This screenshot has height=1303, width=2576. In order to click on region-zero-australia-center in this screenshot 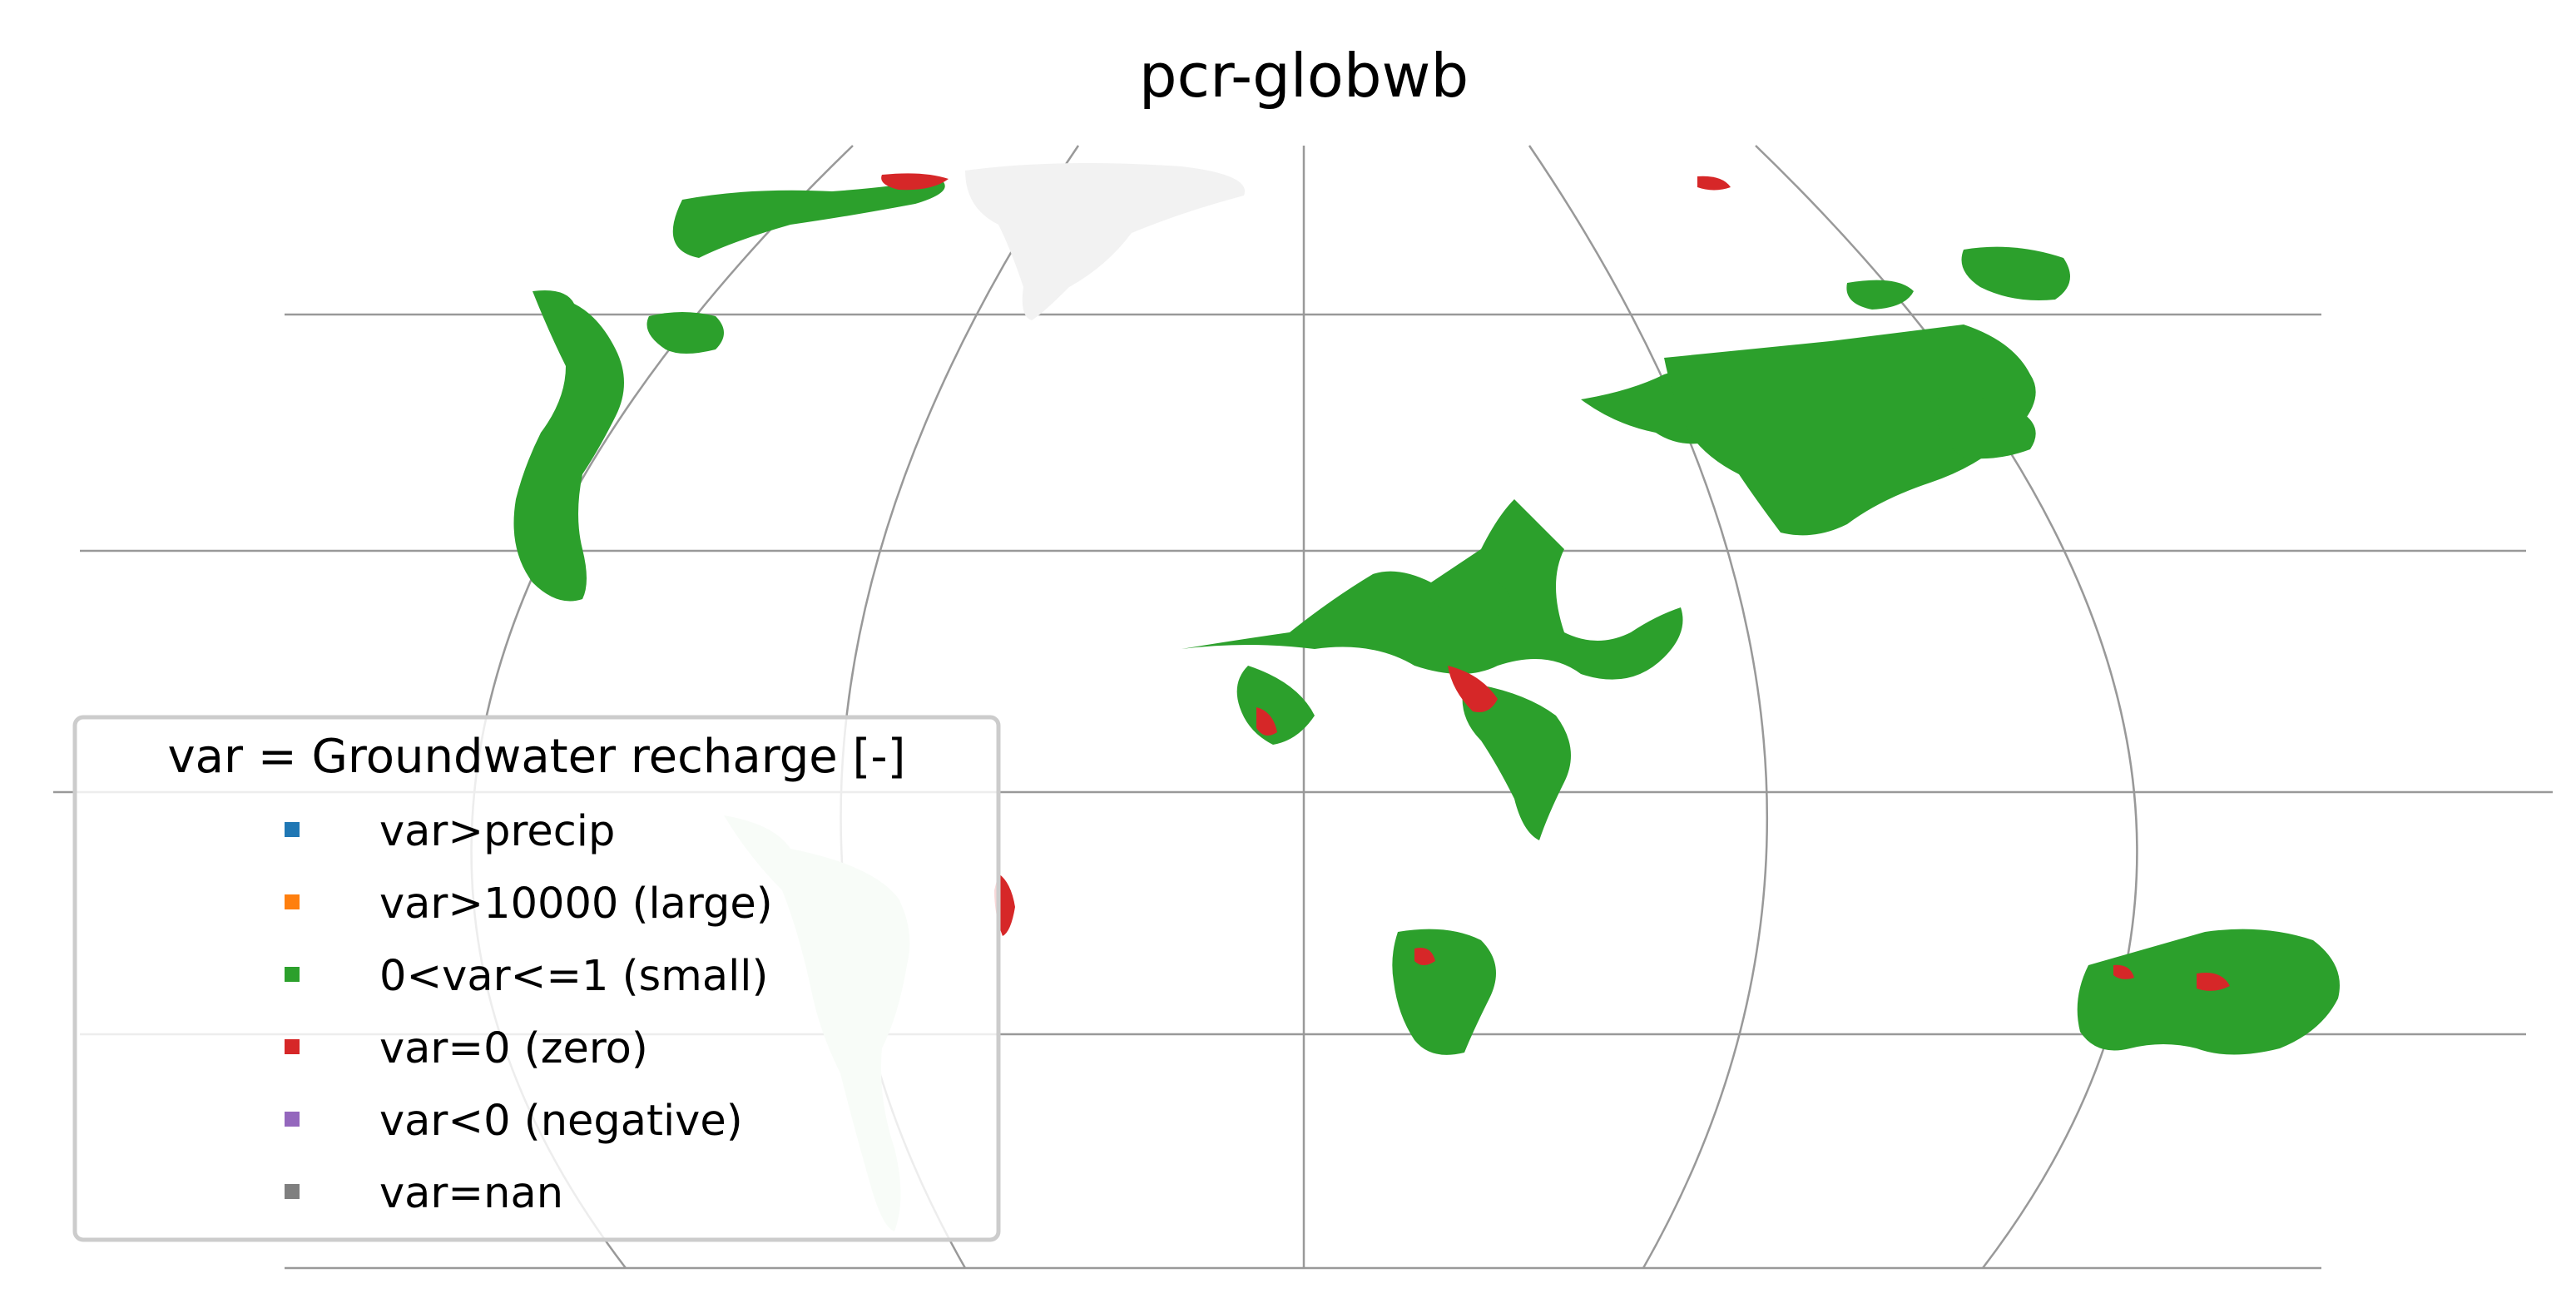, I will do `click(2214, 982)`.